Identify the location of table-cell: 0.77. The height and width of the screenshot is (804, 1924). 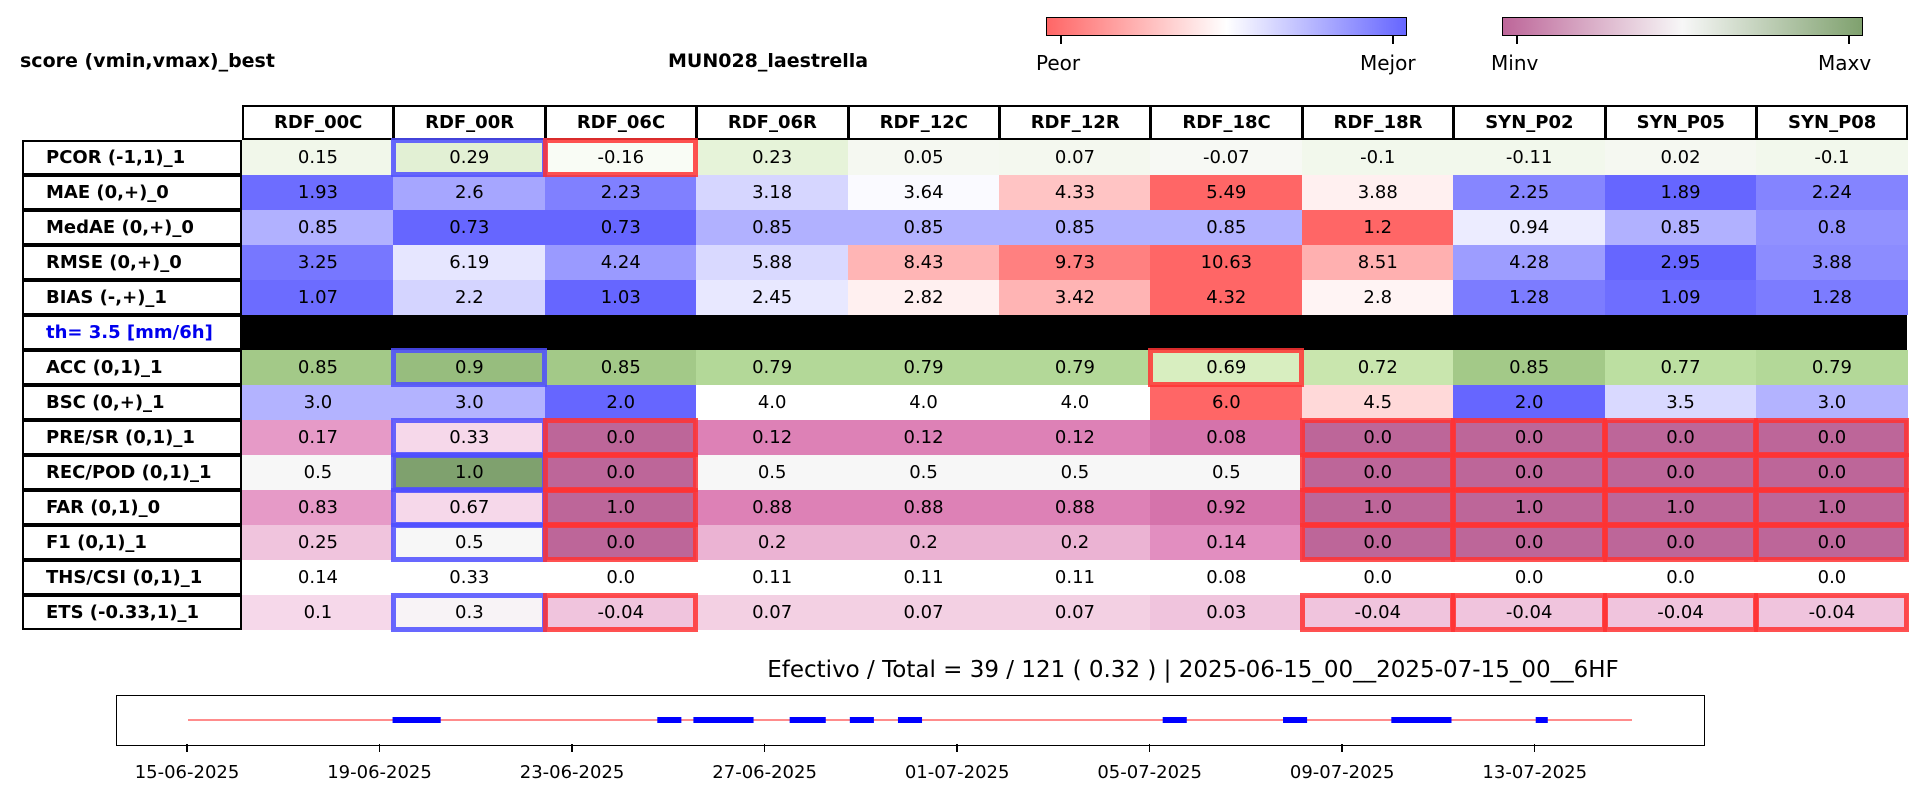
(1680, 367).